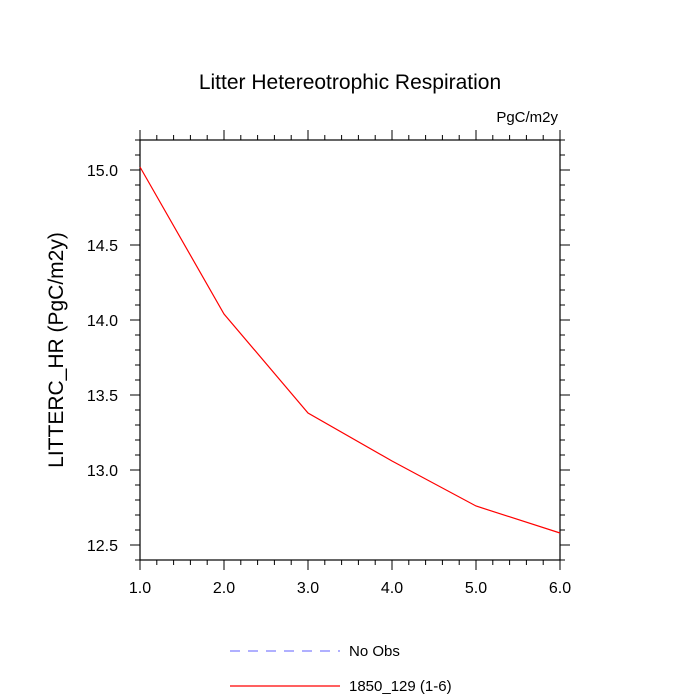 Image resolution: width=700 pixels, height=700 pixels. I want to click on x-tick-label: 3.0, so click(308, 588).